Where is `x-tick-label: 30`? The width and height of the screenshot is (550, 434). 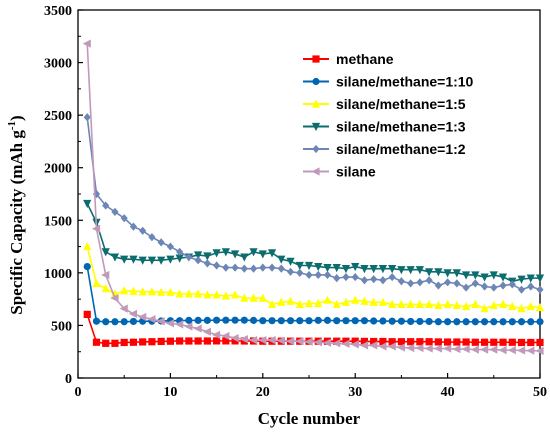
x-tick-label: 30 is located at coordinates (355, 392).